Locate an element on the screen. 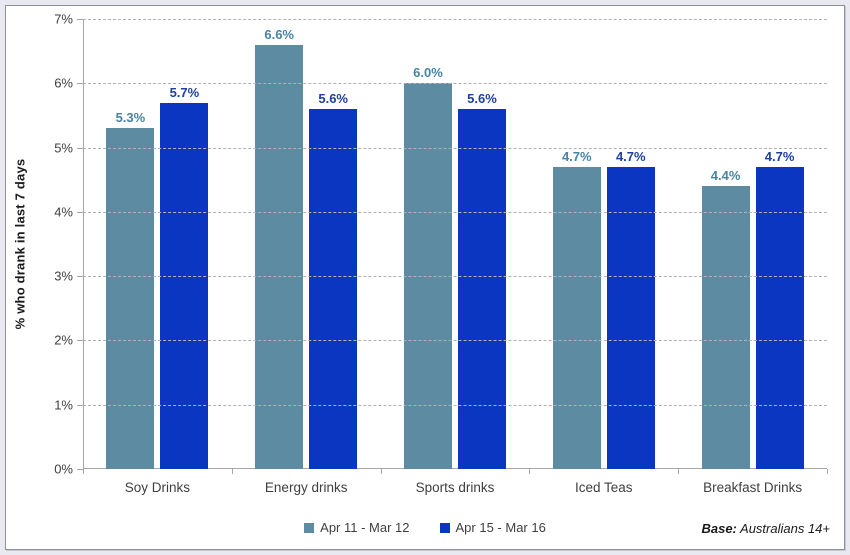 The height and width of the screenshot is (555, 850). gridline-2pct is located at coordinates (455, 341).